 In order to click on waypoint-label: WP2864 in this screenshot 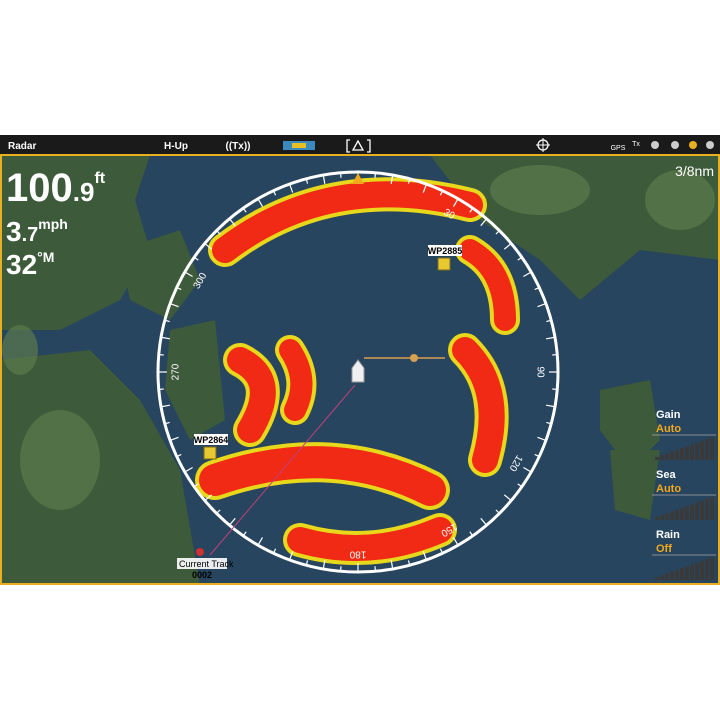, I will do `click(211, 440)`.